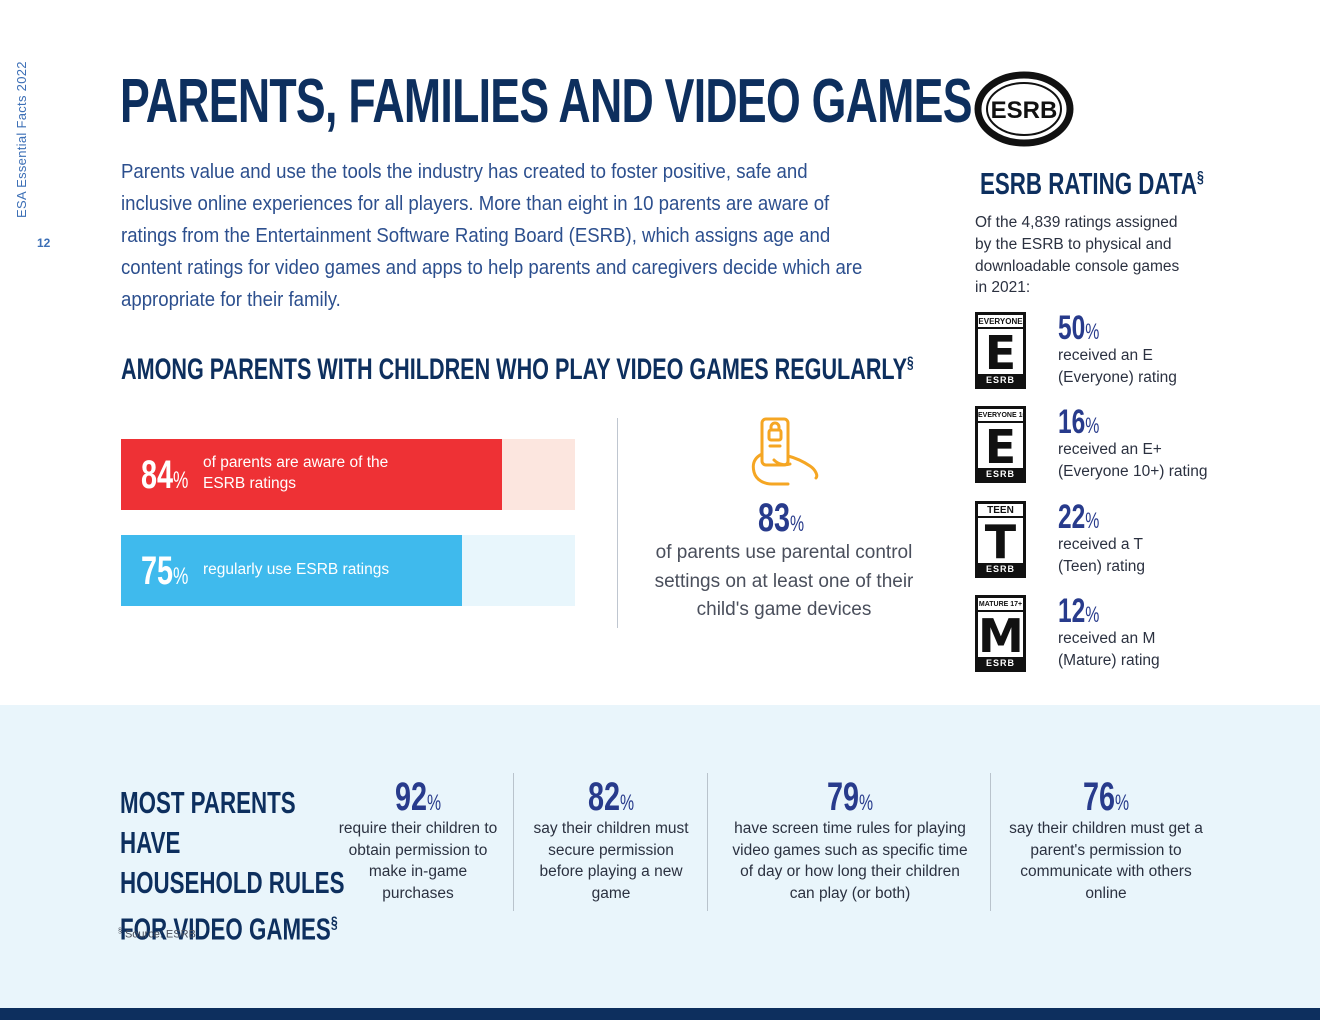 This screenshot has width=1320, height=1020. I want to click on rating-text: received an E (Everyone) rating, so click(1168, 367).